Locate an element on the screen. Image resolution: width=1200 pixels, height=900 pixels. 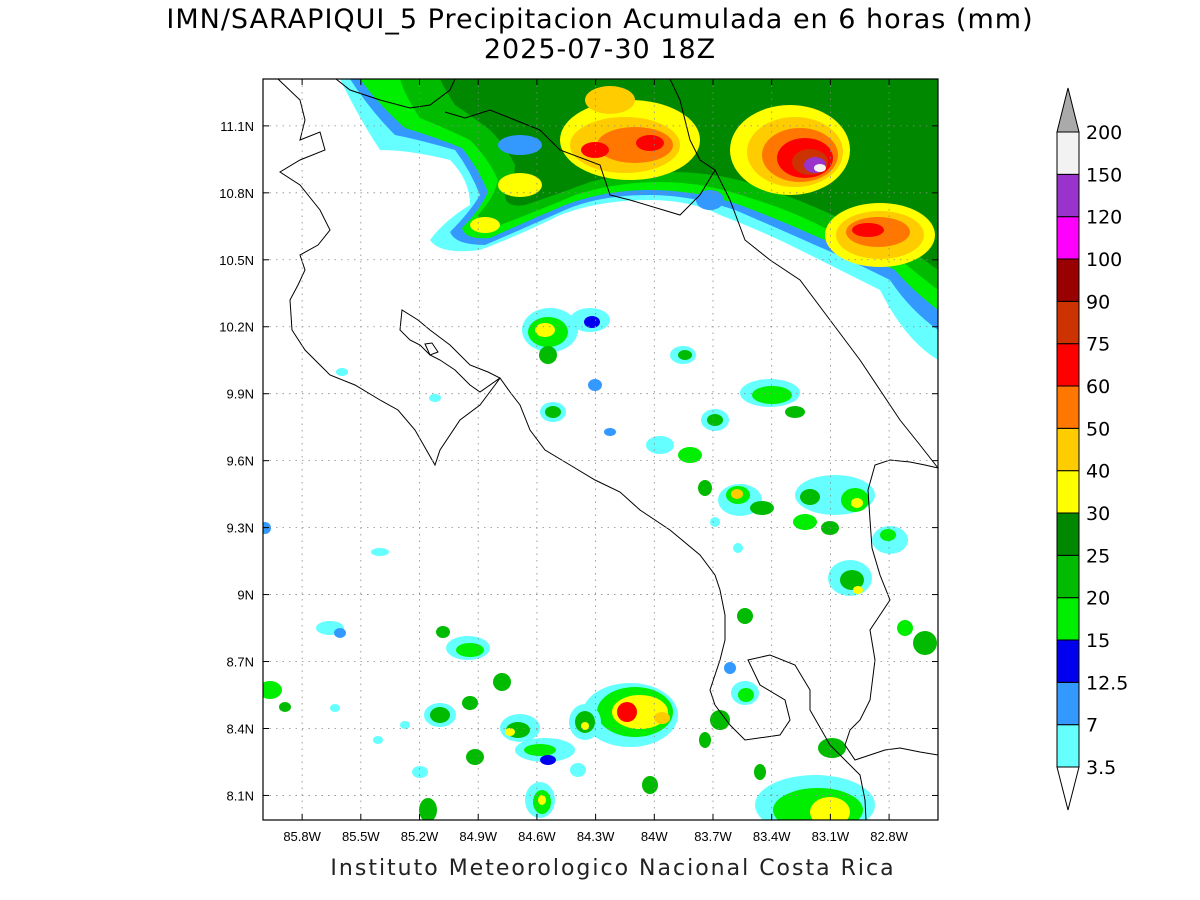
colorbar-under-triangle is located at coordinates (1068, 788).